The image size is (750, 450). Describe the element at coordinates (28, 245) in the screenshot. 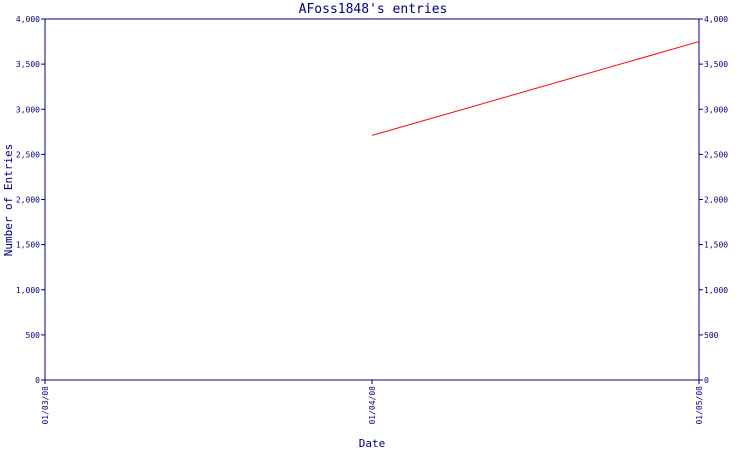

I see `y-tick-label-left: 1,500` at that location.